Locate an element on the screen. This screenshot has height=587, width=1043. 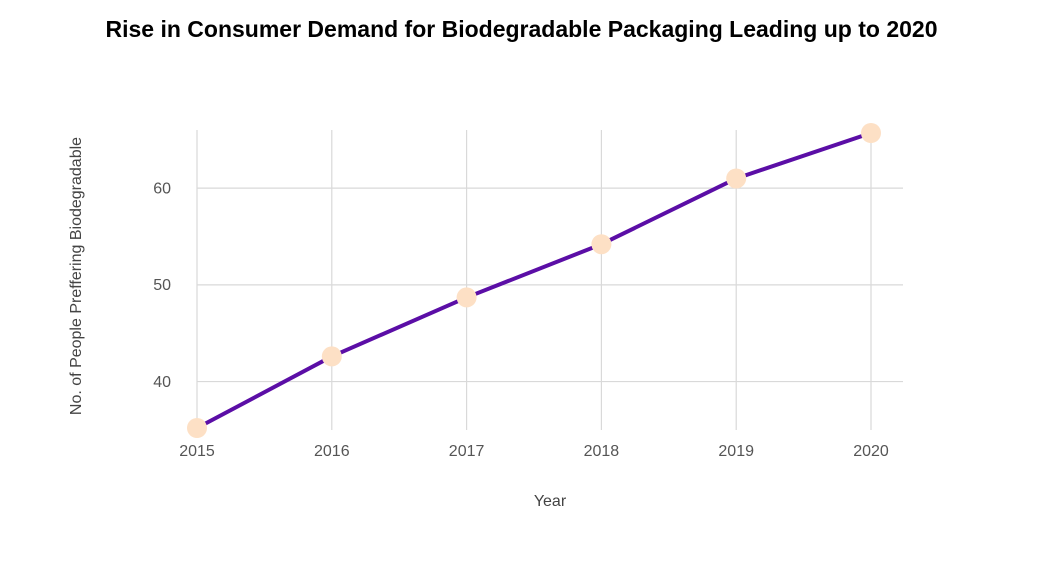
y-tick-label-60: 60 is located at coordinates (162, 188).